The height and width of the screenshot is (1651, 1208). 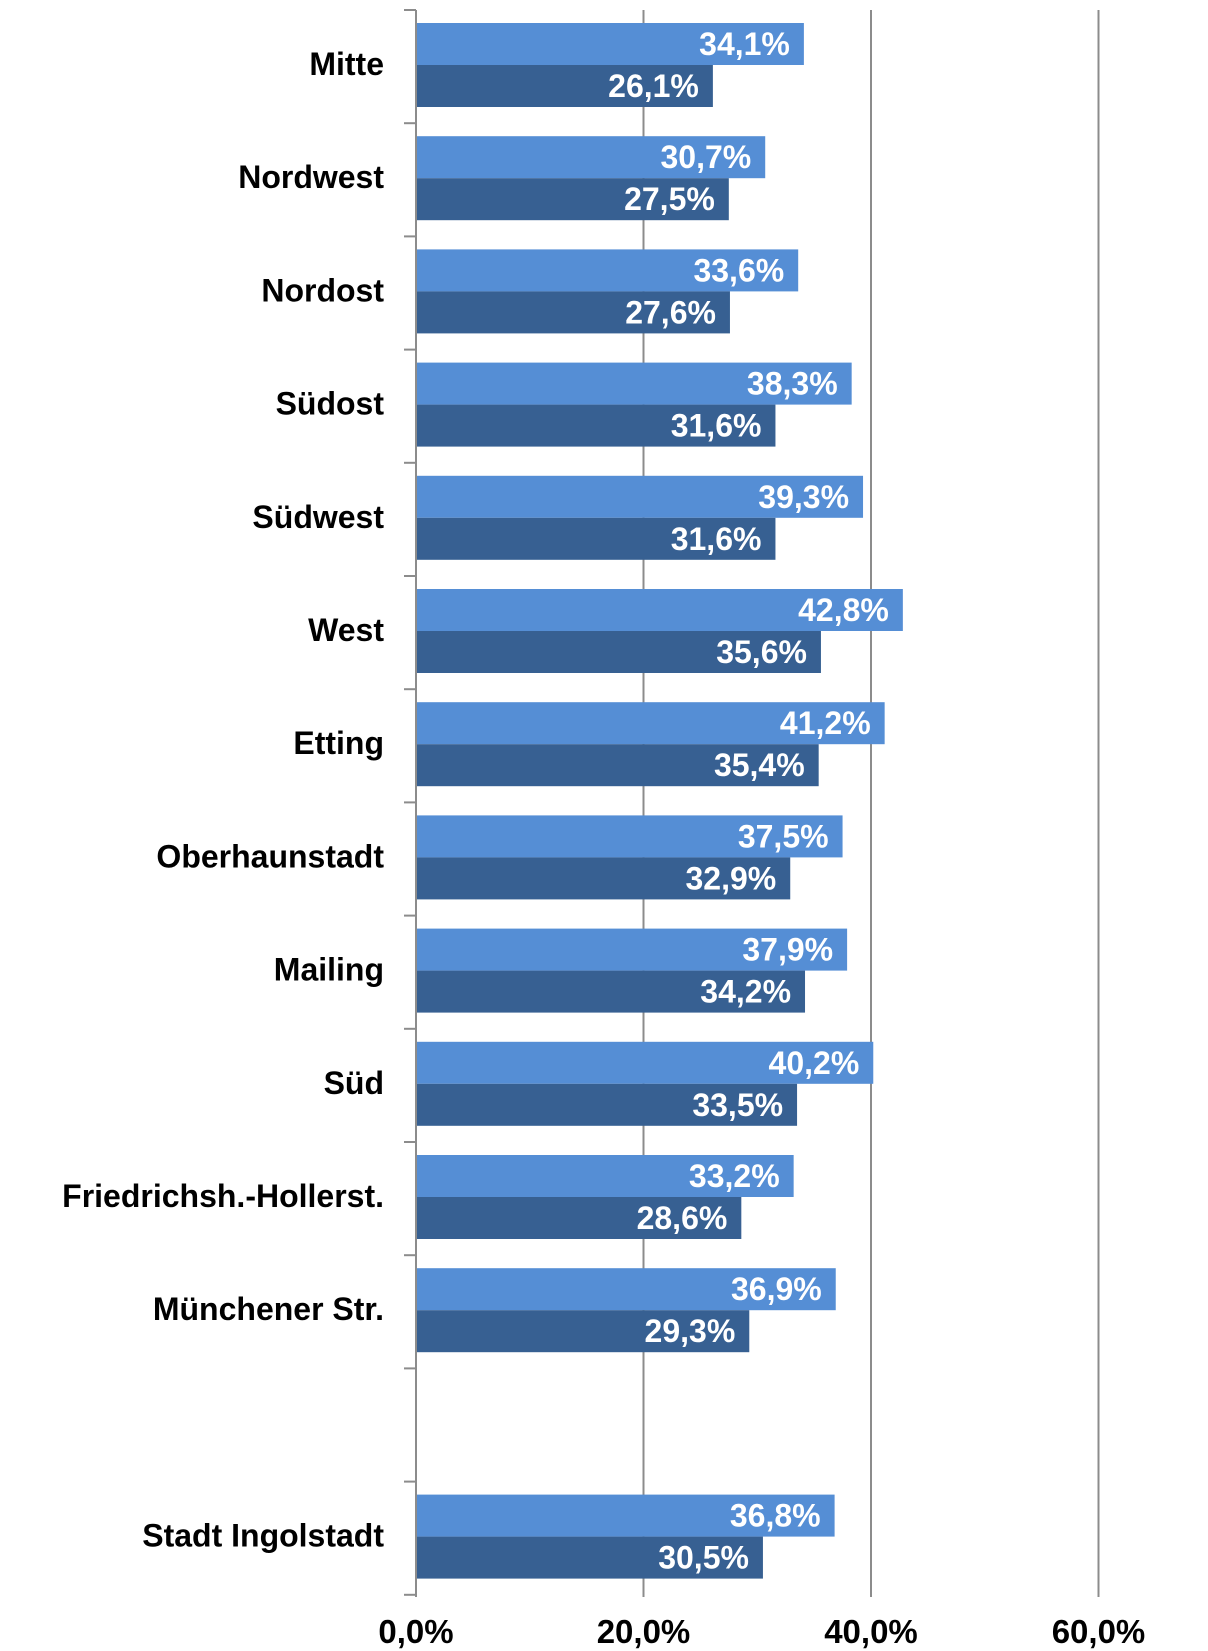 What do you see at coordinates (744, 44) in the screenshot?
I see `data-label-s1-0: 34,1%` at bounding box center [744, 44].